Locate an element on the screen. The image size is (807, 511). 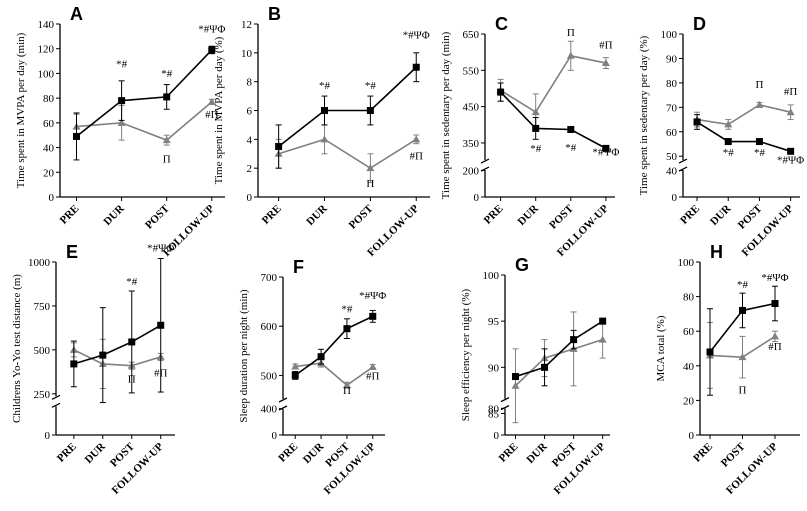
y-tick-label: 85 is located at coordinates (494, 414).